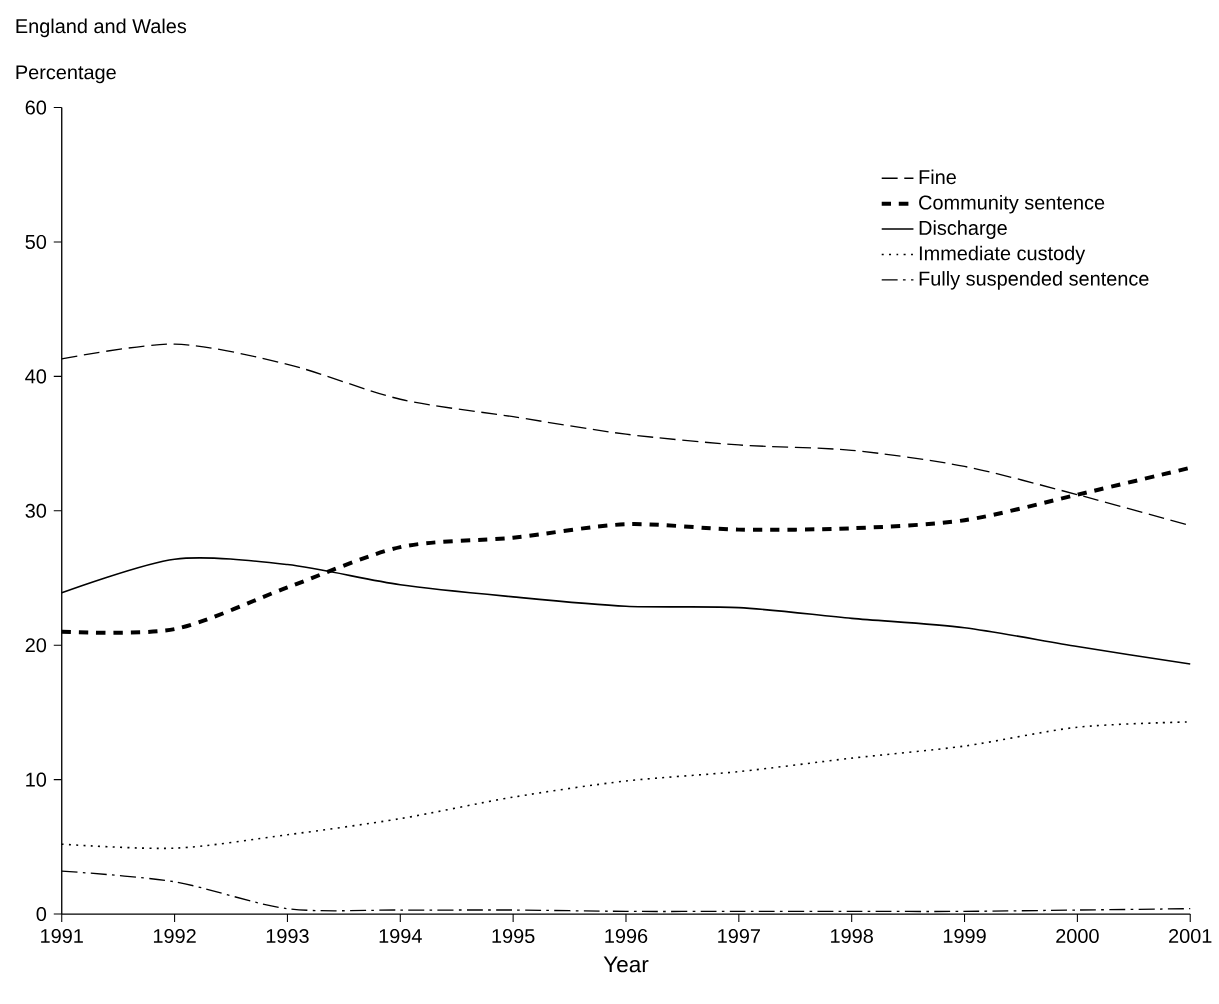 The image size is (1219, 1004). Describe the element at coordinates (36, 645) in the screenshot. I see `y-tick-label: 20` at that location.